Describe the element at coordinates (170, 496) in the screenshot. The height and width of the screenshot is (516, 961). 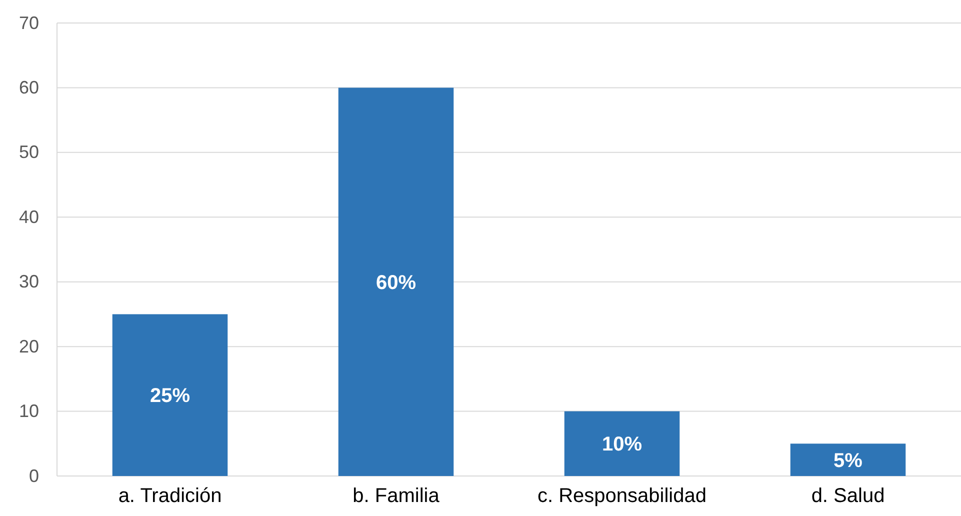
I see `x-tick-label: a. Tradición` at that location.